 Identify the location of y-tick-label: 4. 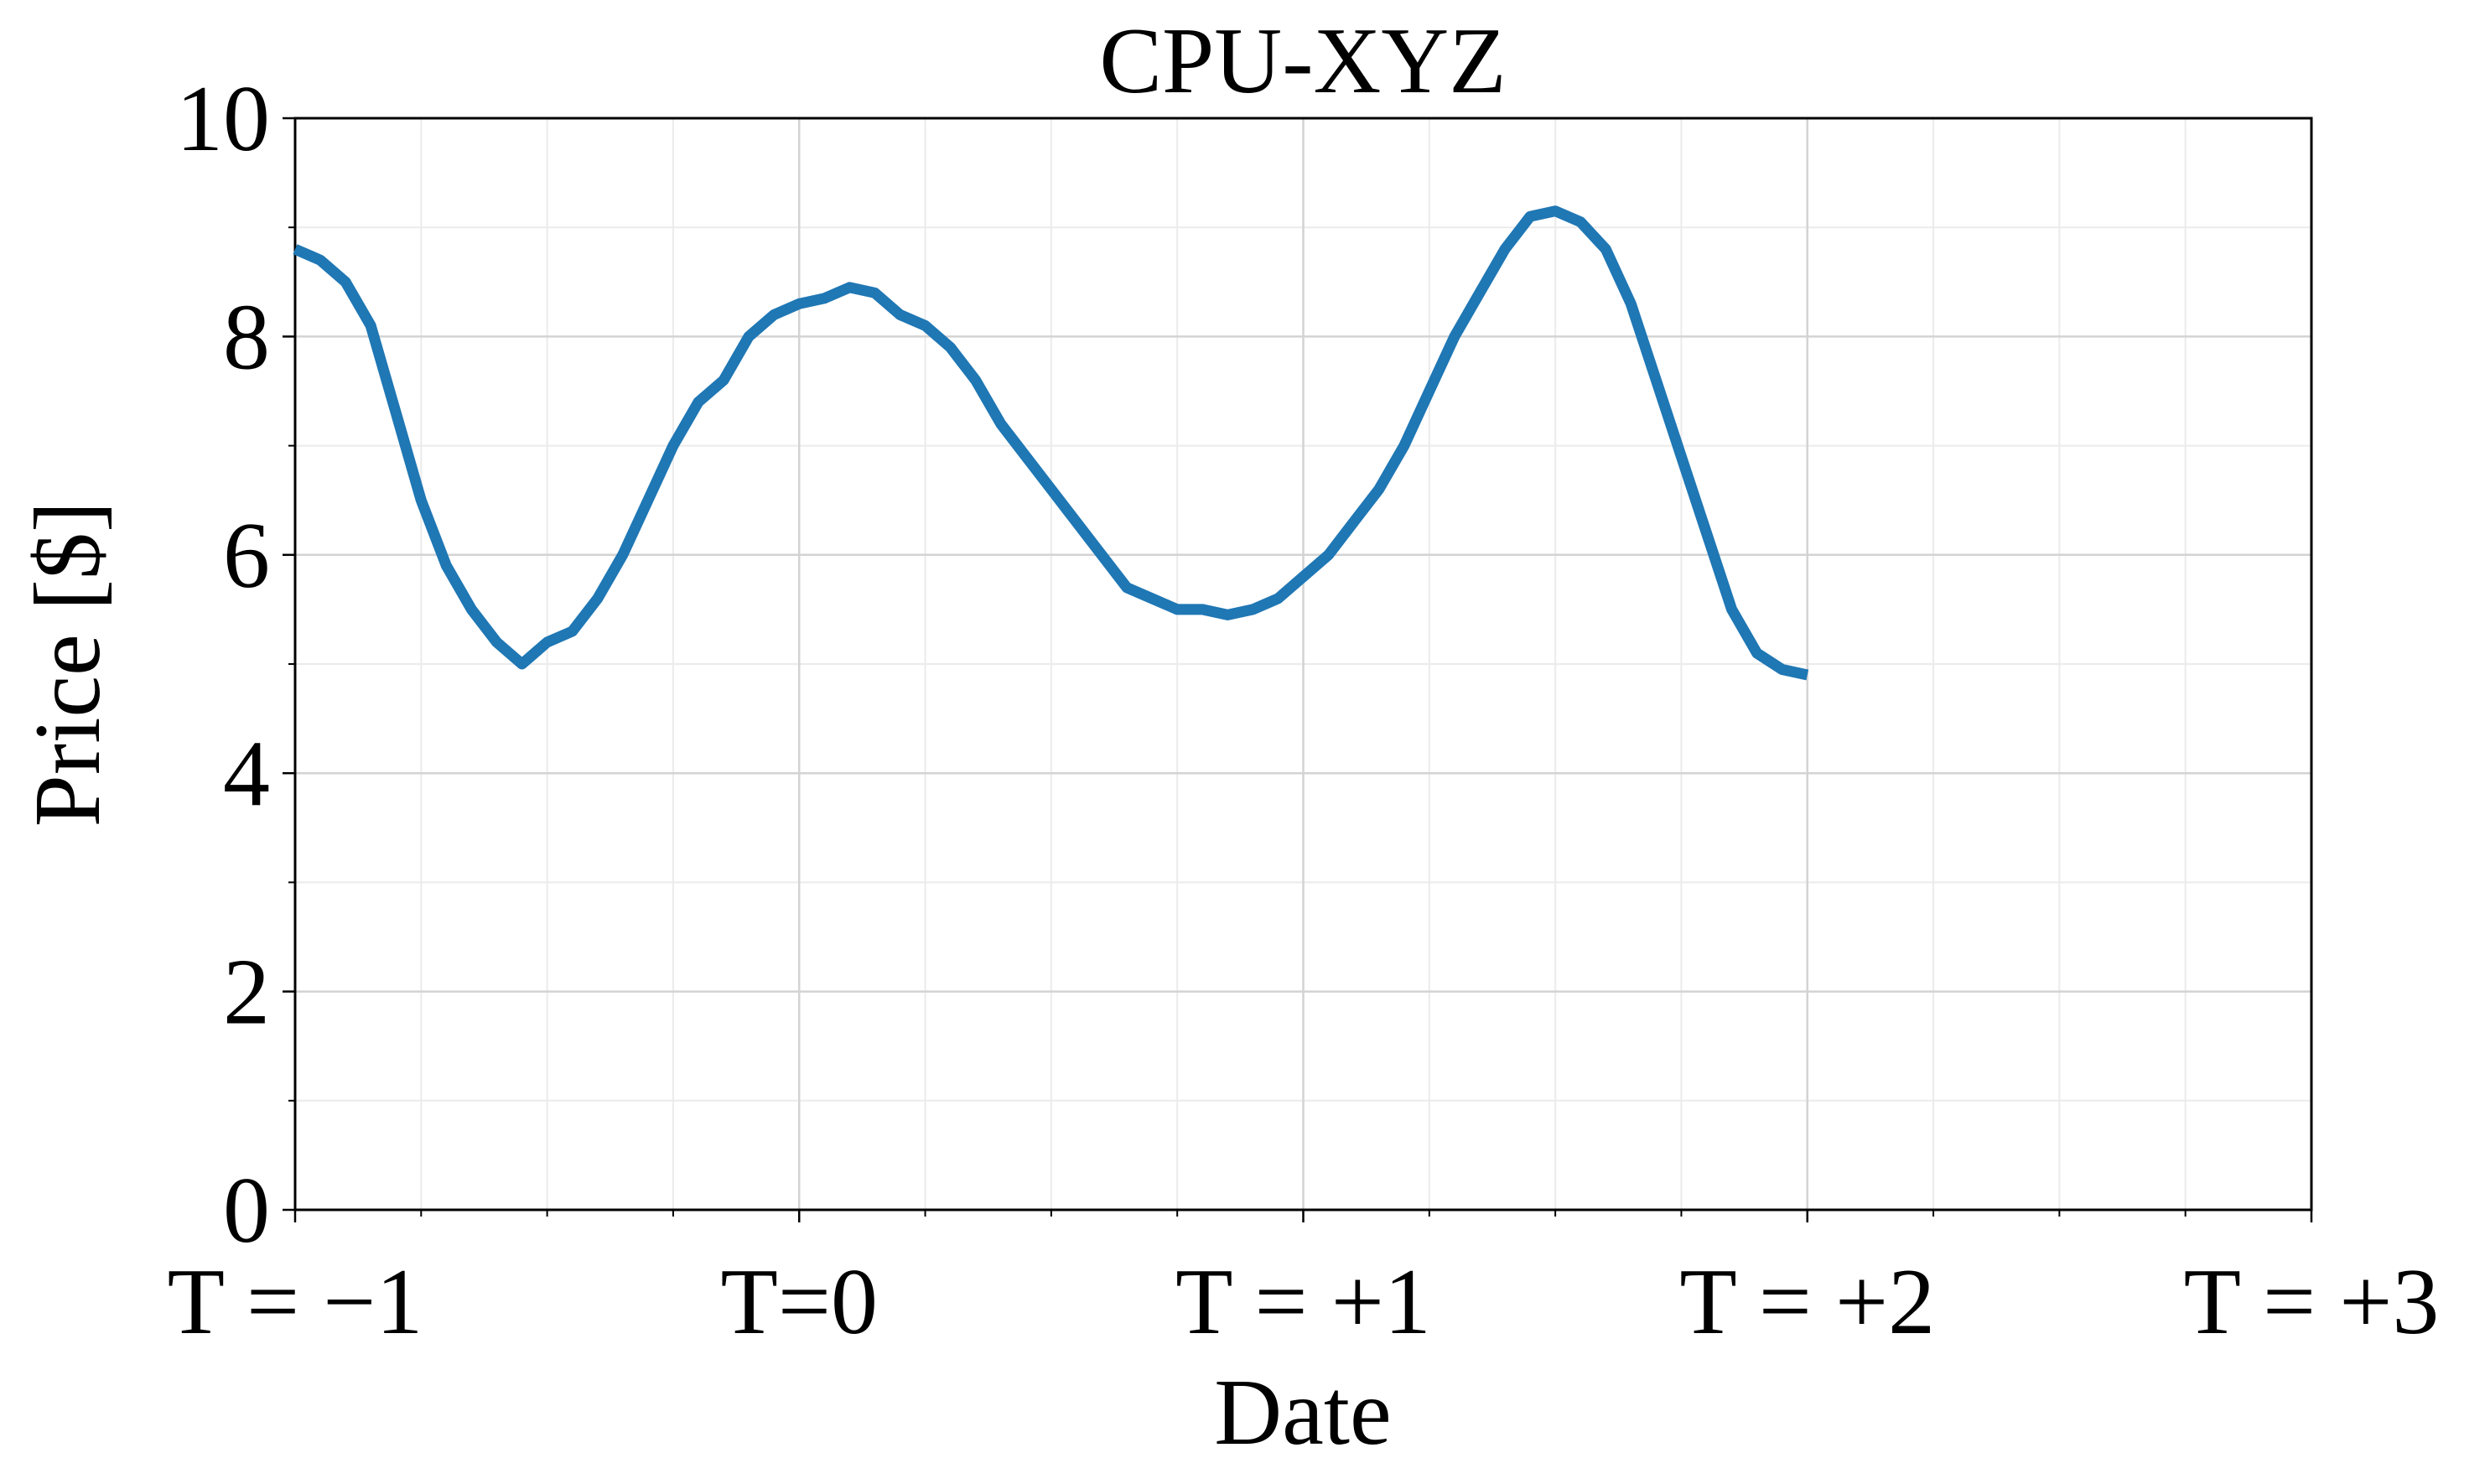
(246, 774).